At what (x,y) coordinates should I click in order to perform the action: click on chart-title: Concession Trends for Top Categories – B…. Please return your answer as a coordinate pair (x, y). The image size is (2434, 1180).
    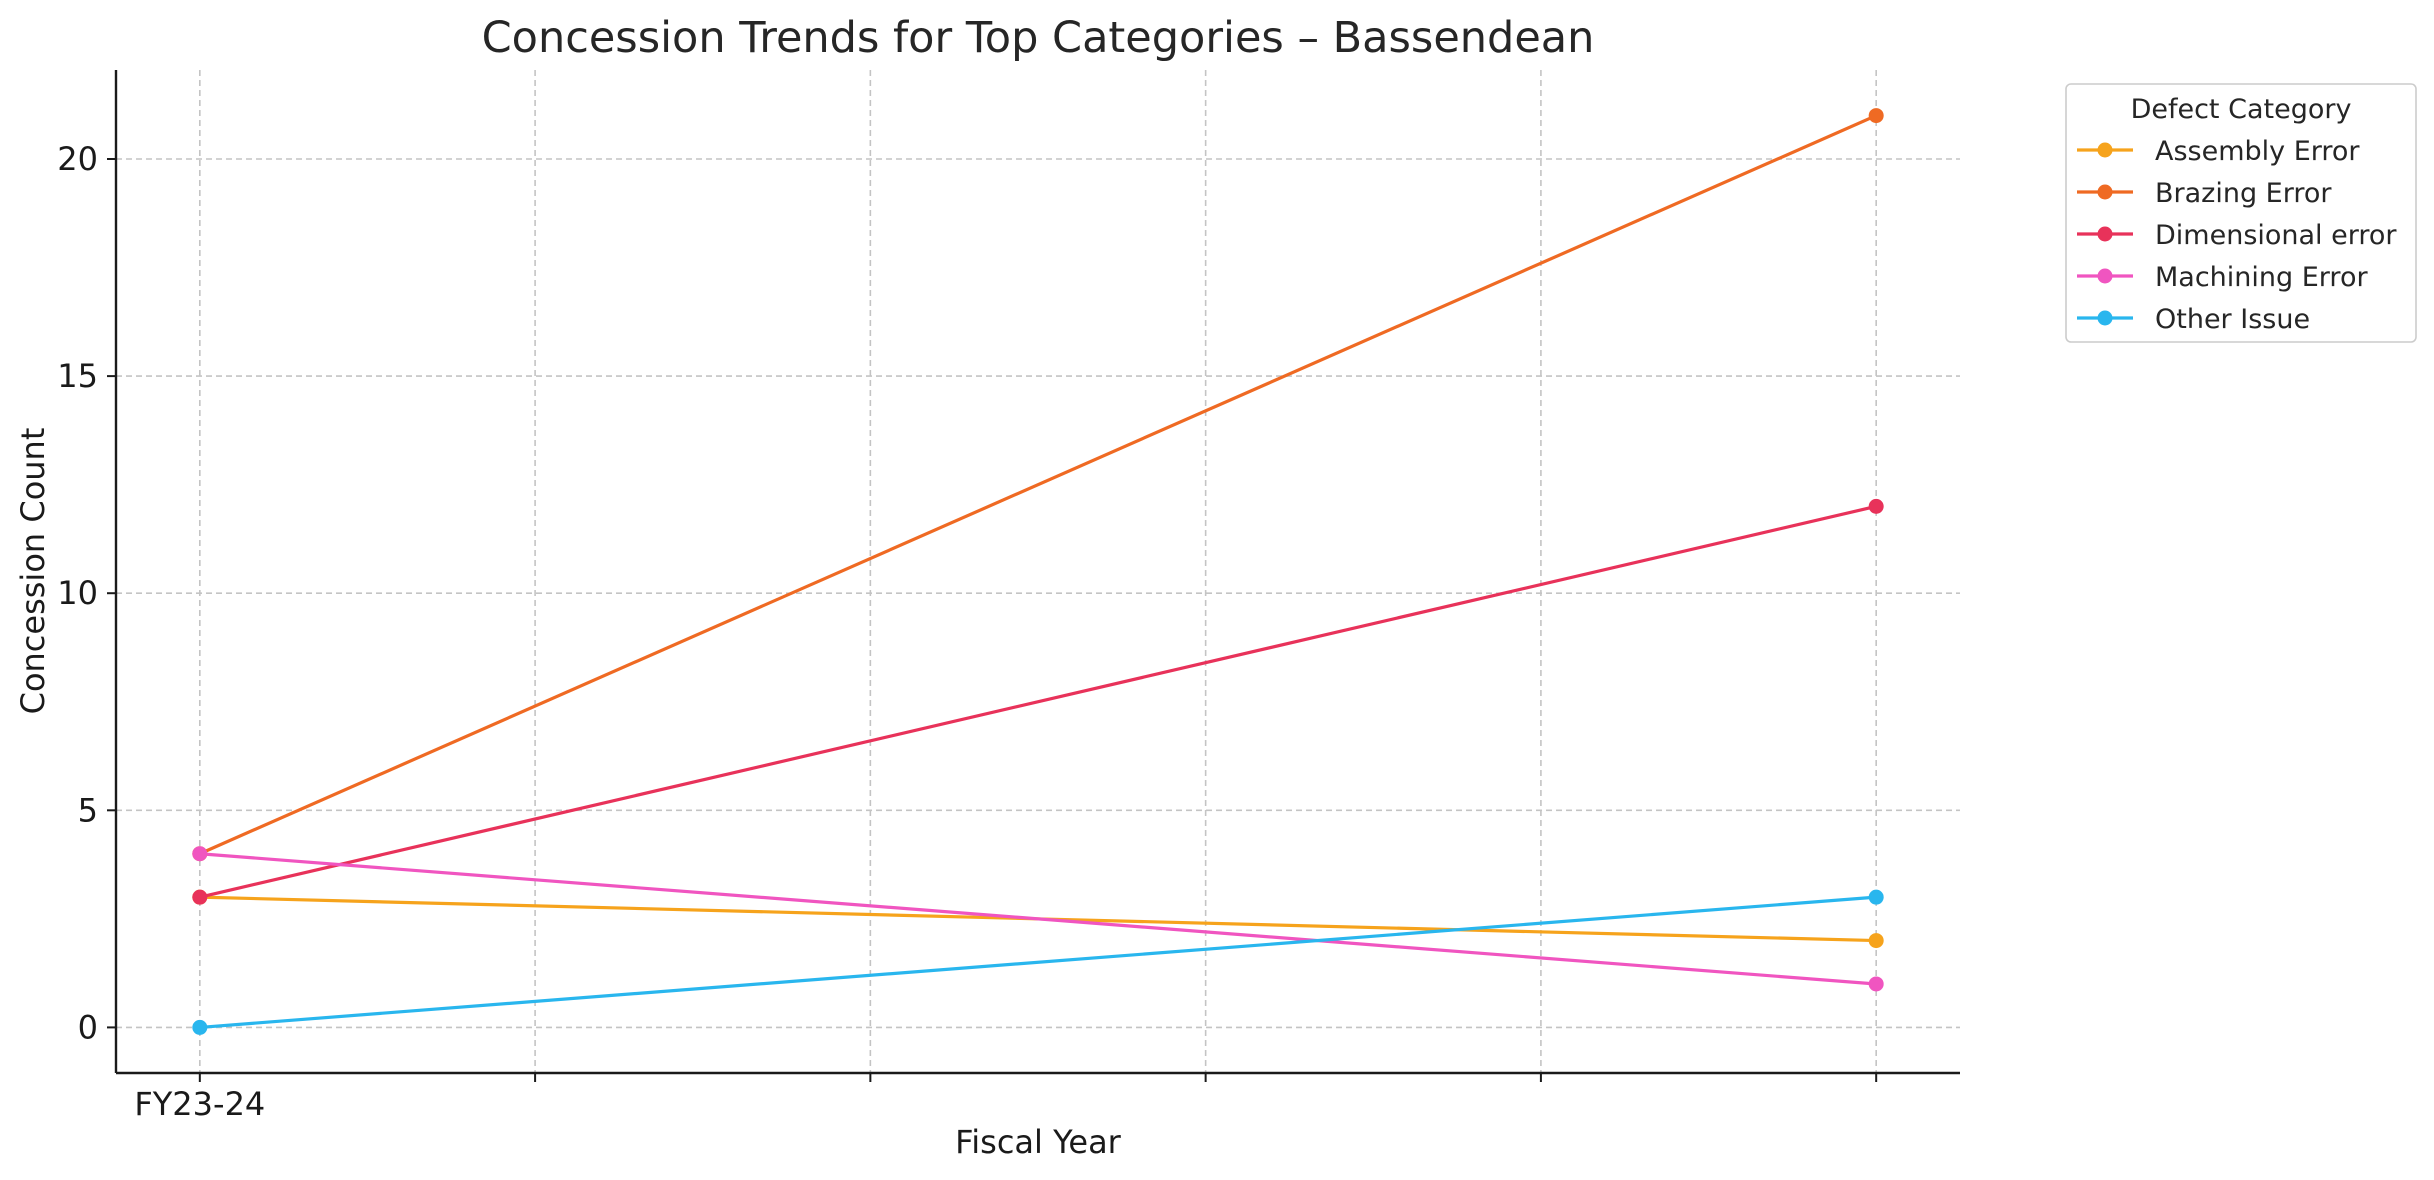
    Looking at the image, I should click on (1038, 38).